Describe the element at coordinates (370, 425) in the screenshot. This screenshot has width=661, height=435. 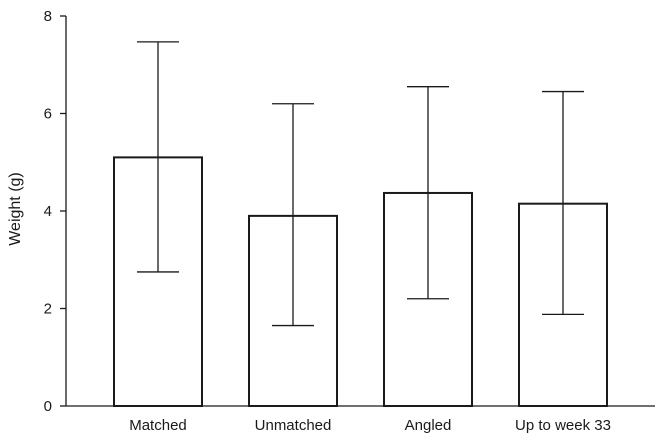
I see `x-axis-category-labels: Matched Unmatched Angled Up to week 33` at that location.